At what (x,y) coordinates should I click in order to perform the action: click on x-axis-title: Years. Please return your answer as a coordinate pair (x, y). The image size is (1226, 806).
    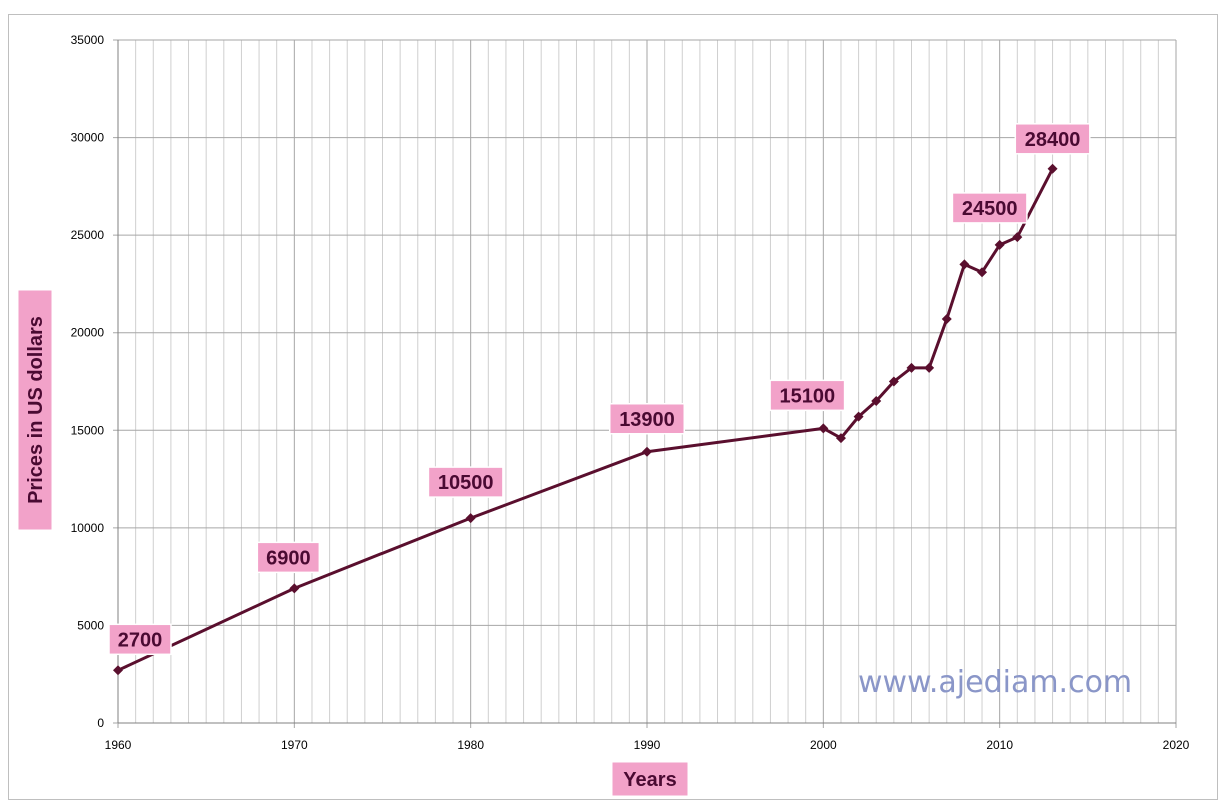
    Looking at the image, I should click on (649, 780).